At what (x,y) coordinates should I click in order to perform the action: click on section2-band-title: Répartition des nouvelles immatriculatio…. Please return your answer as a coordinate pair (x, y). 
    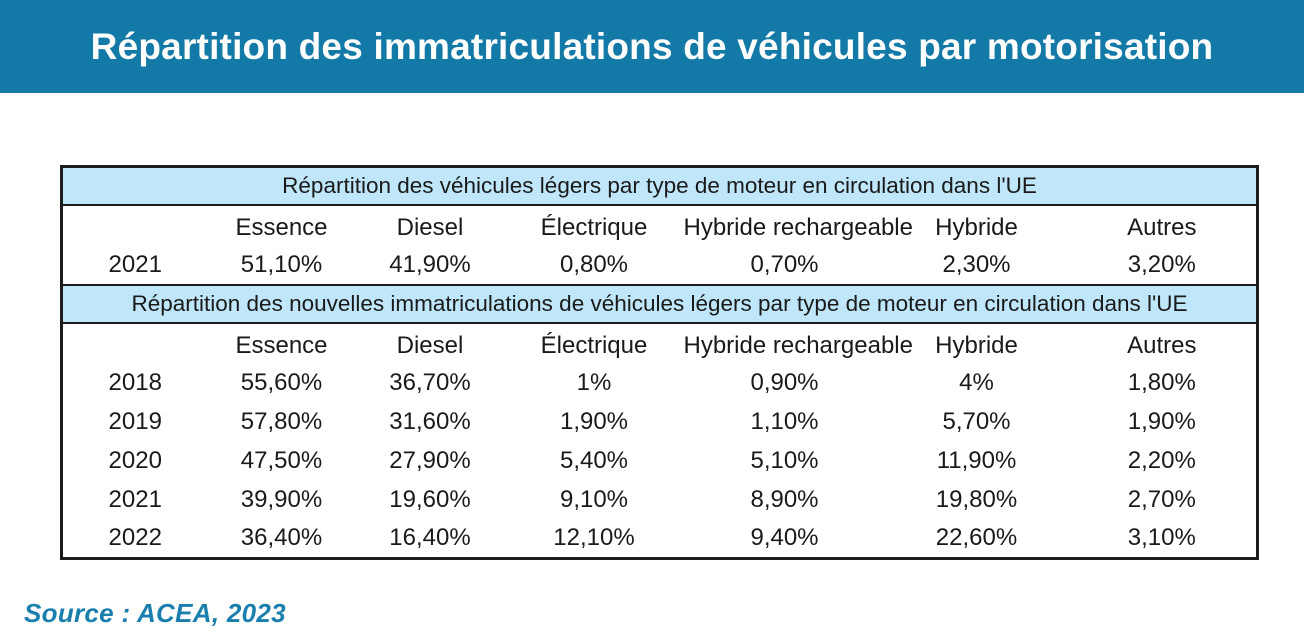
    Looking at the image, I should click on (659, 303).